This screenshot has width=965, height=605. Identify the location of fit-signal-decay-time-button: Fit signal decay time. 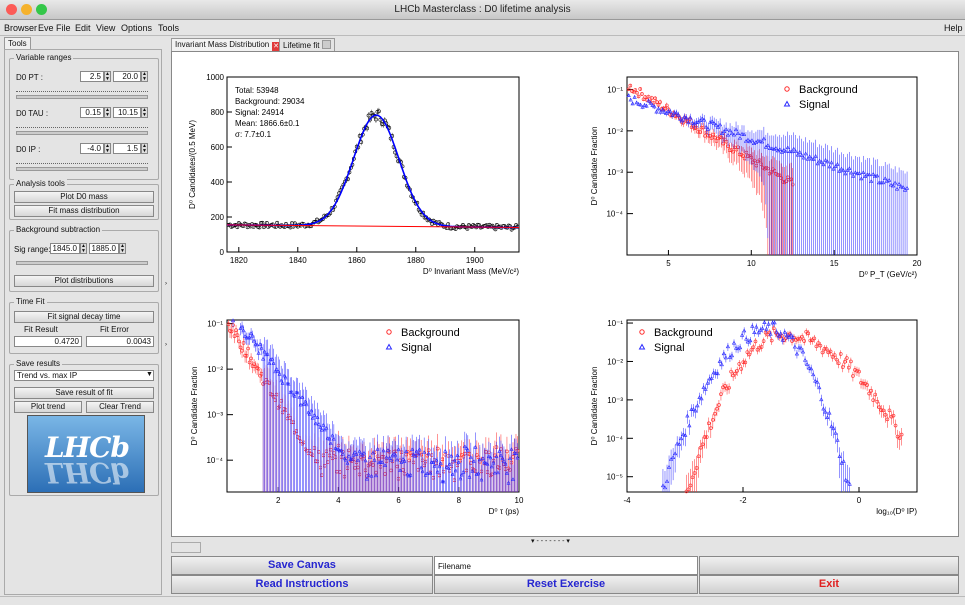
(84, 317).